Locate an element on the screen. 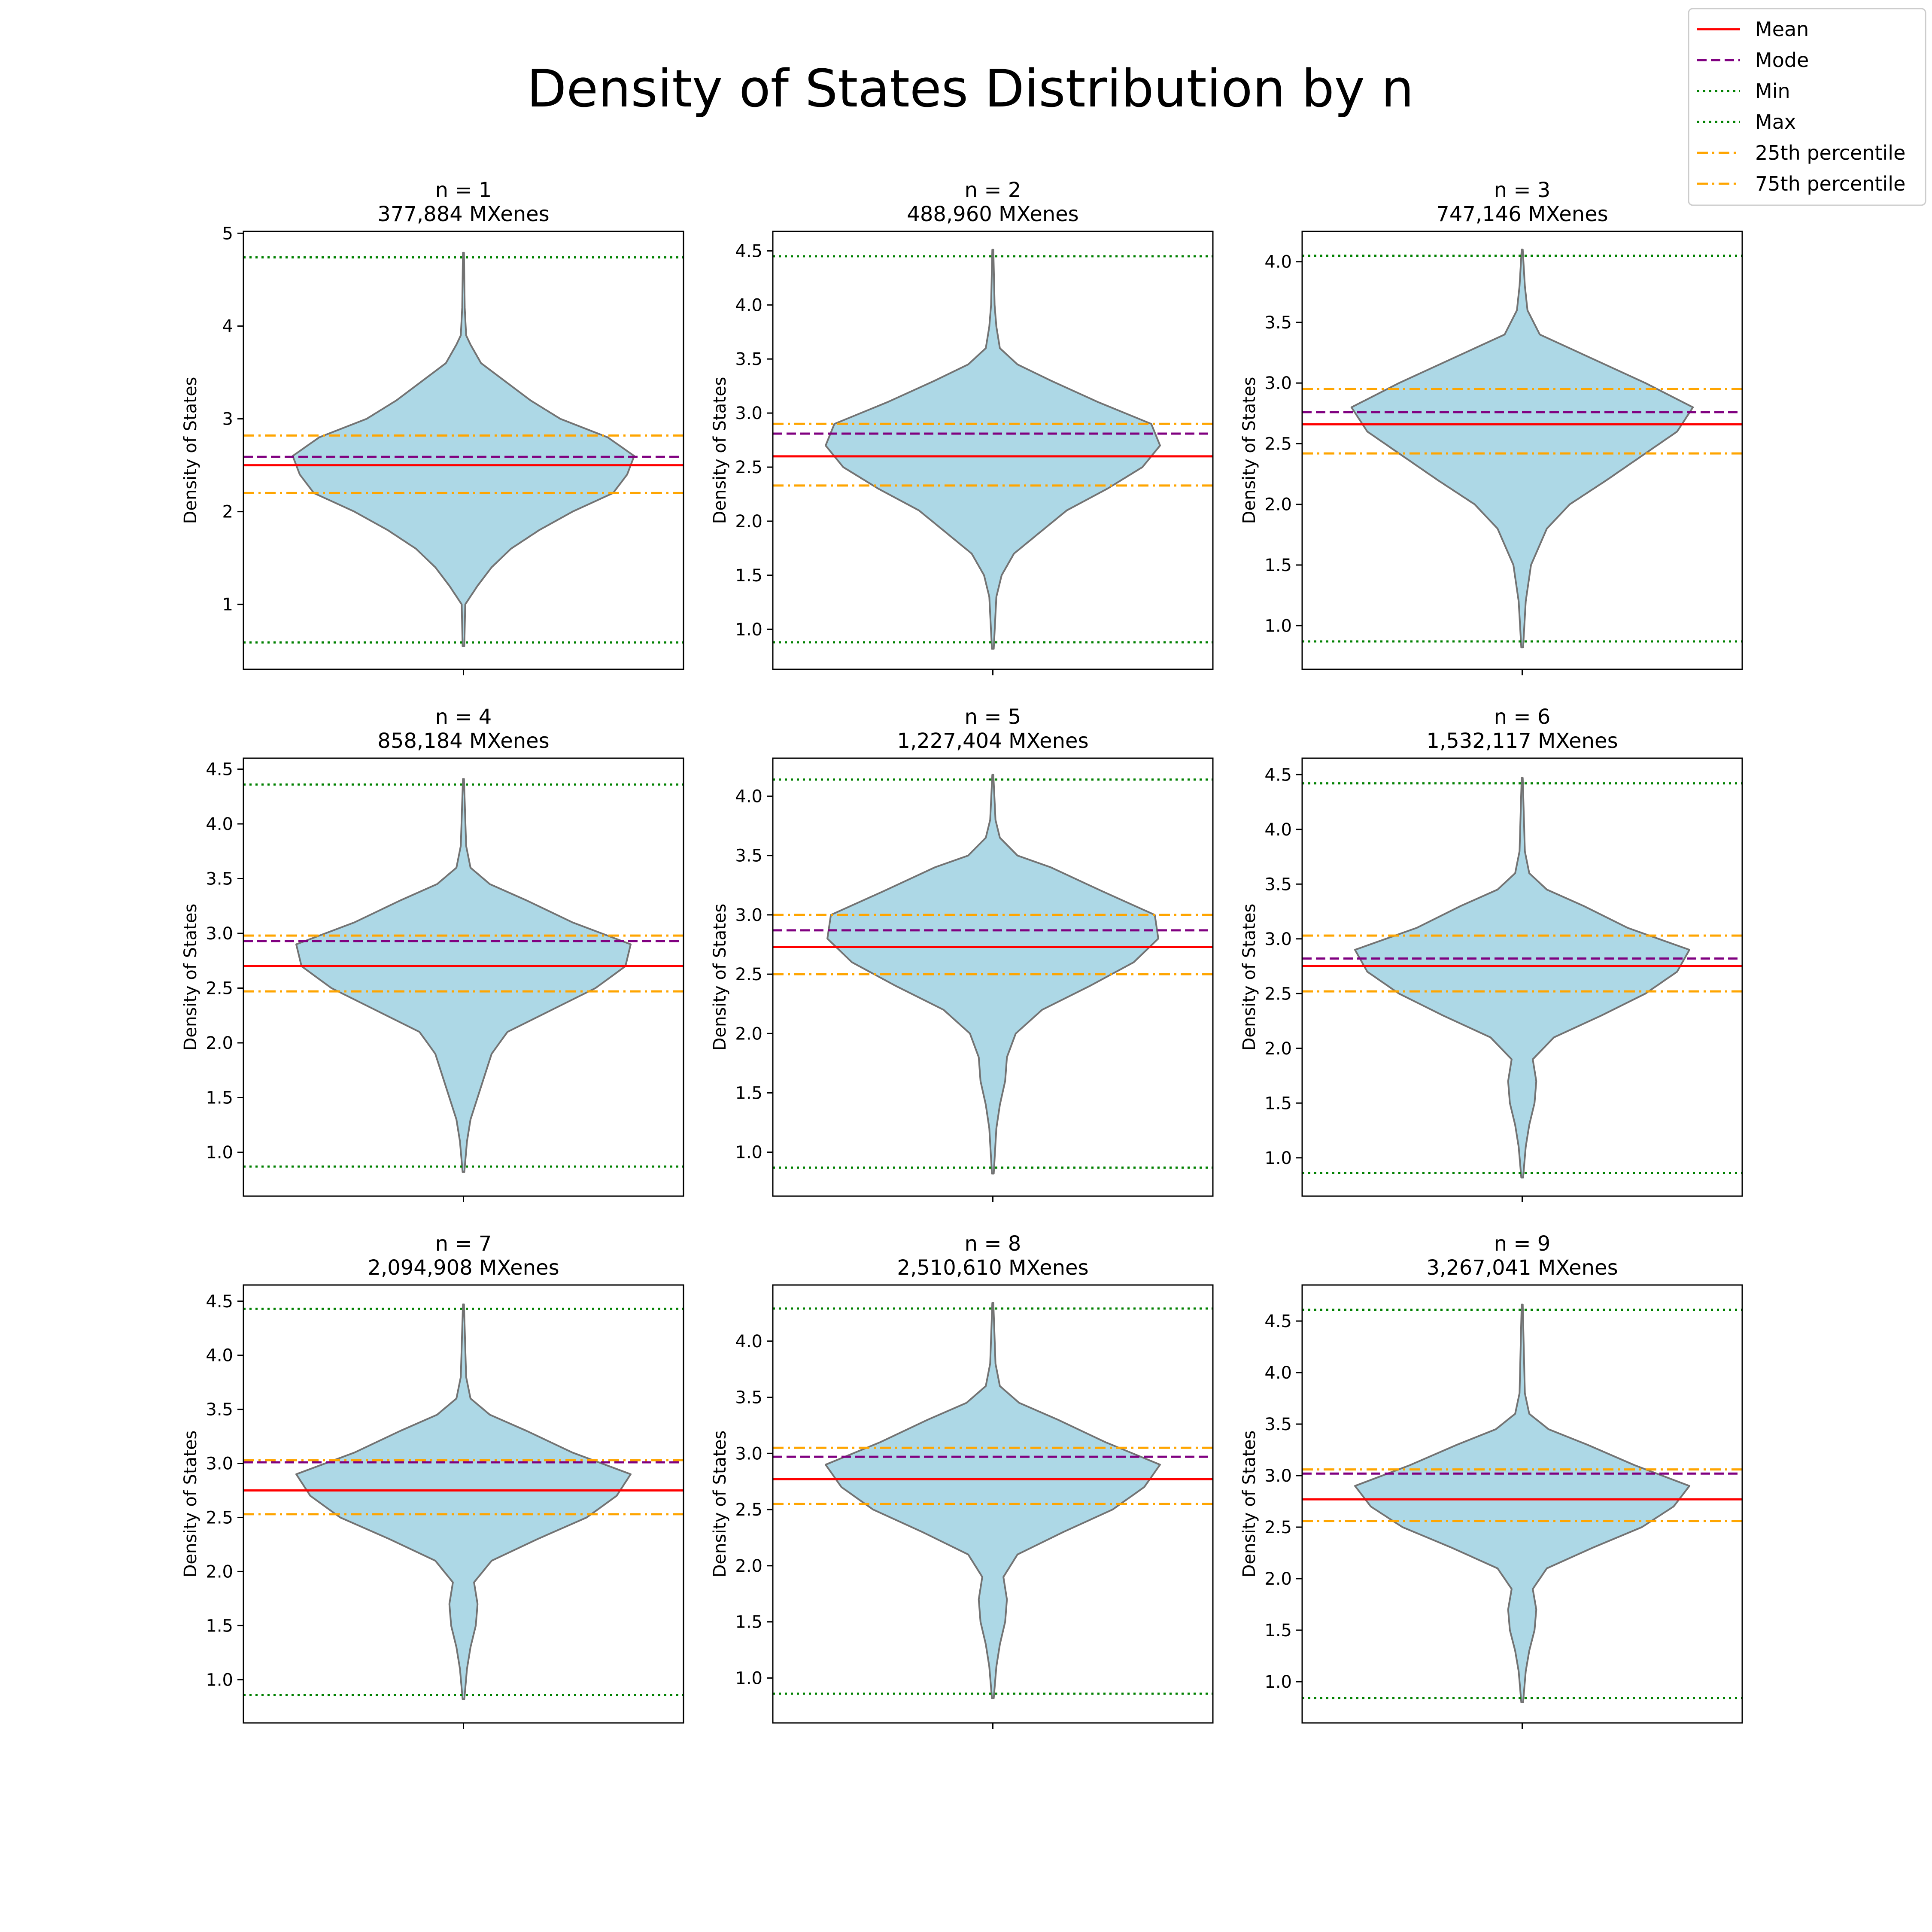 The height and width of the screenshot is (1932, 1932). panel-2-violin is located at coordinates (993, 450).